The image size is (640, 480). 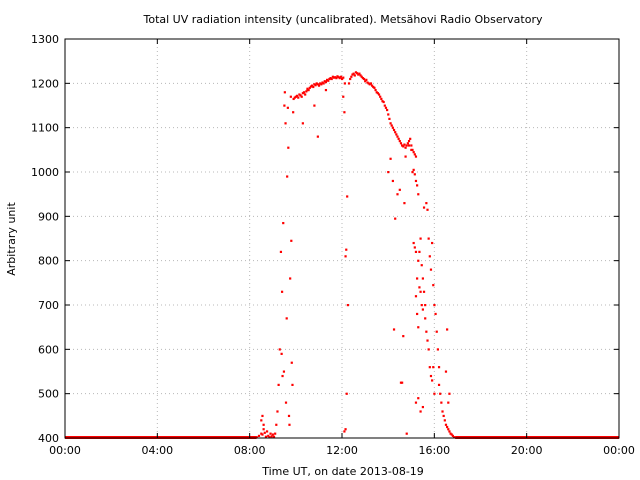 What do you see at coordinates (65, 450) in the screenshot?
I see `x-tick-label: 00:00` at bounding box center [65, 450].